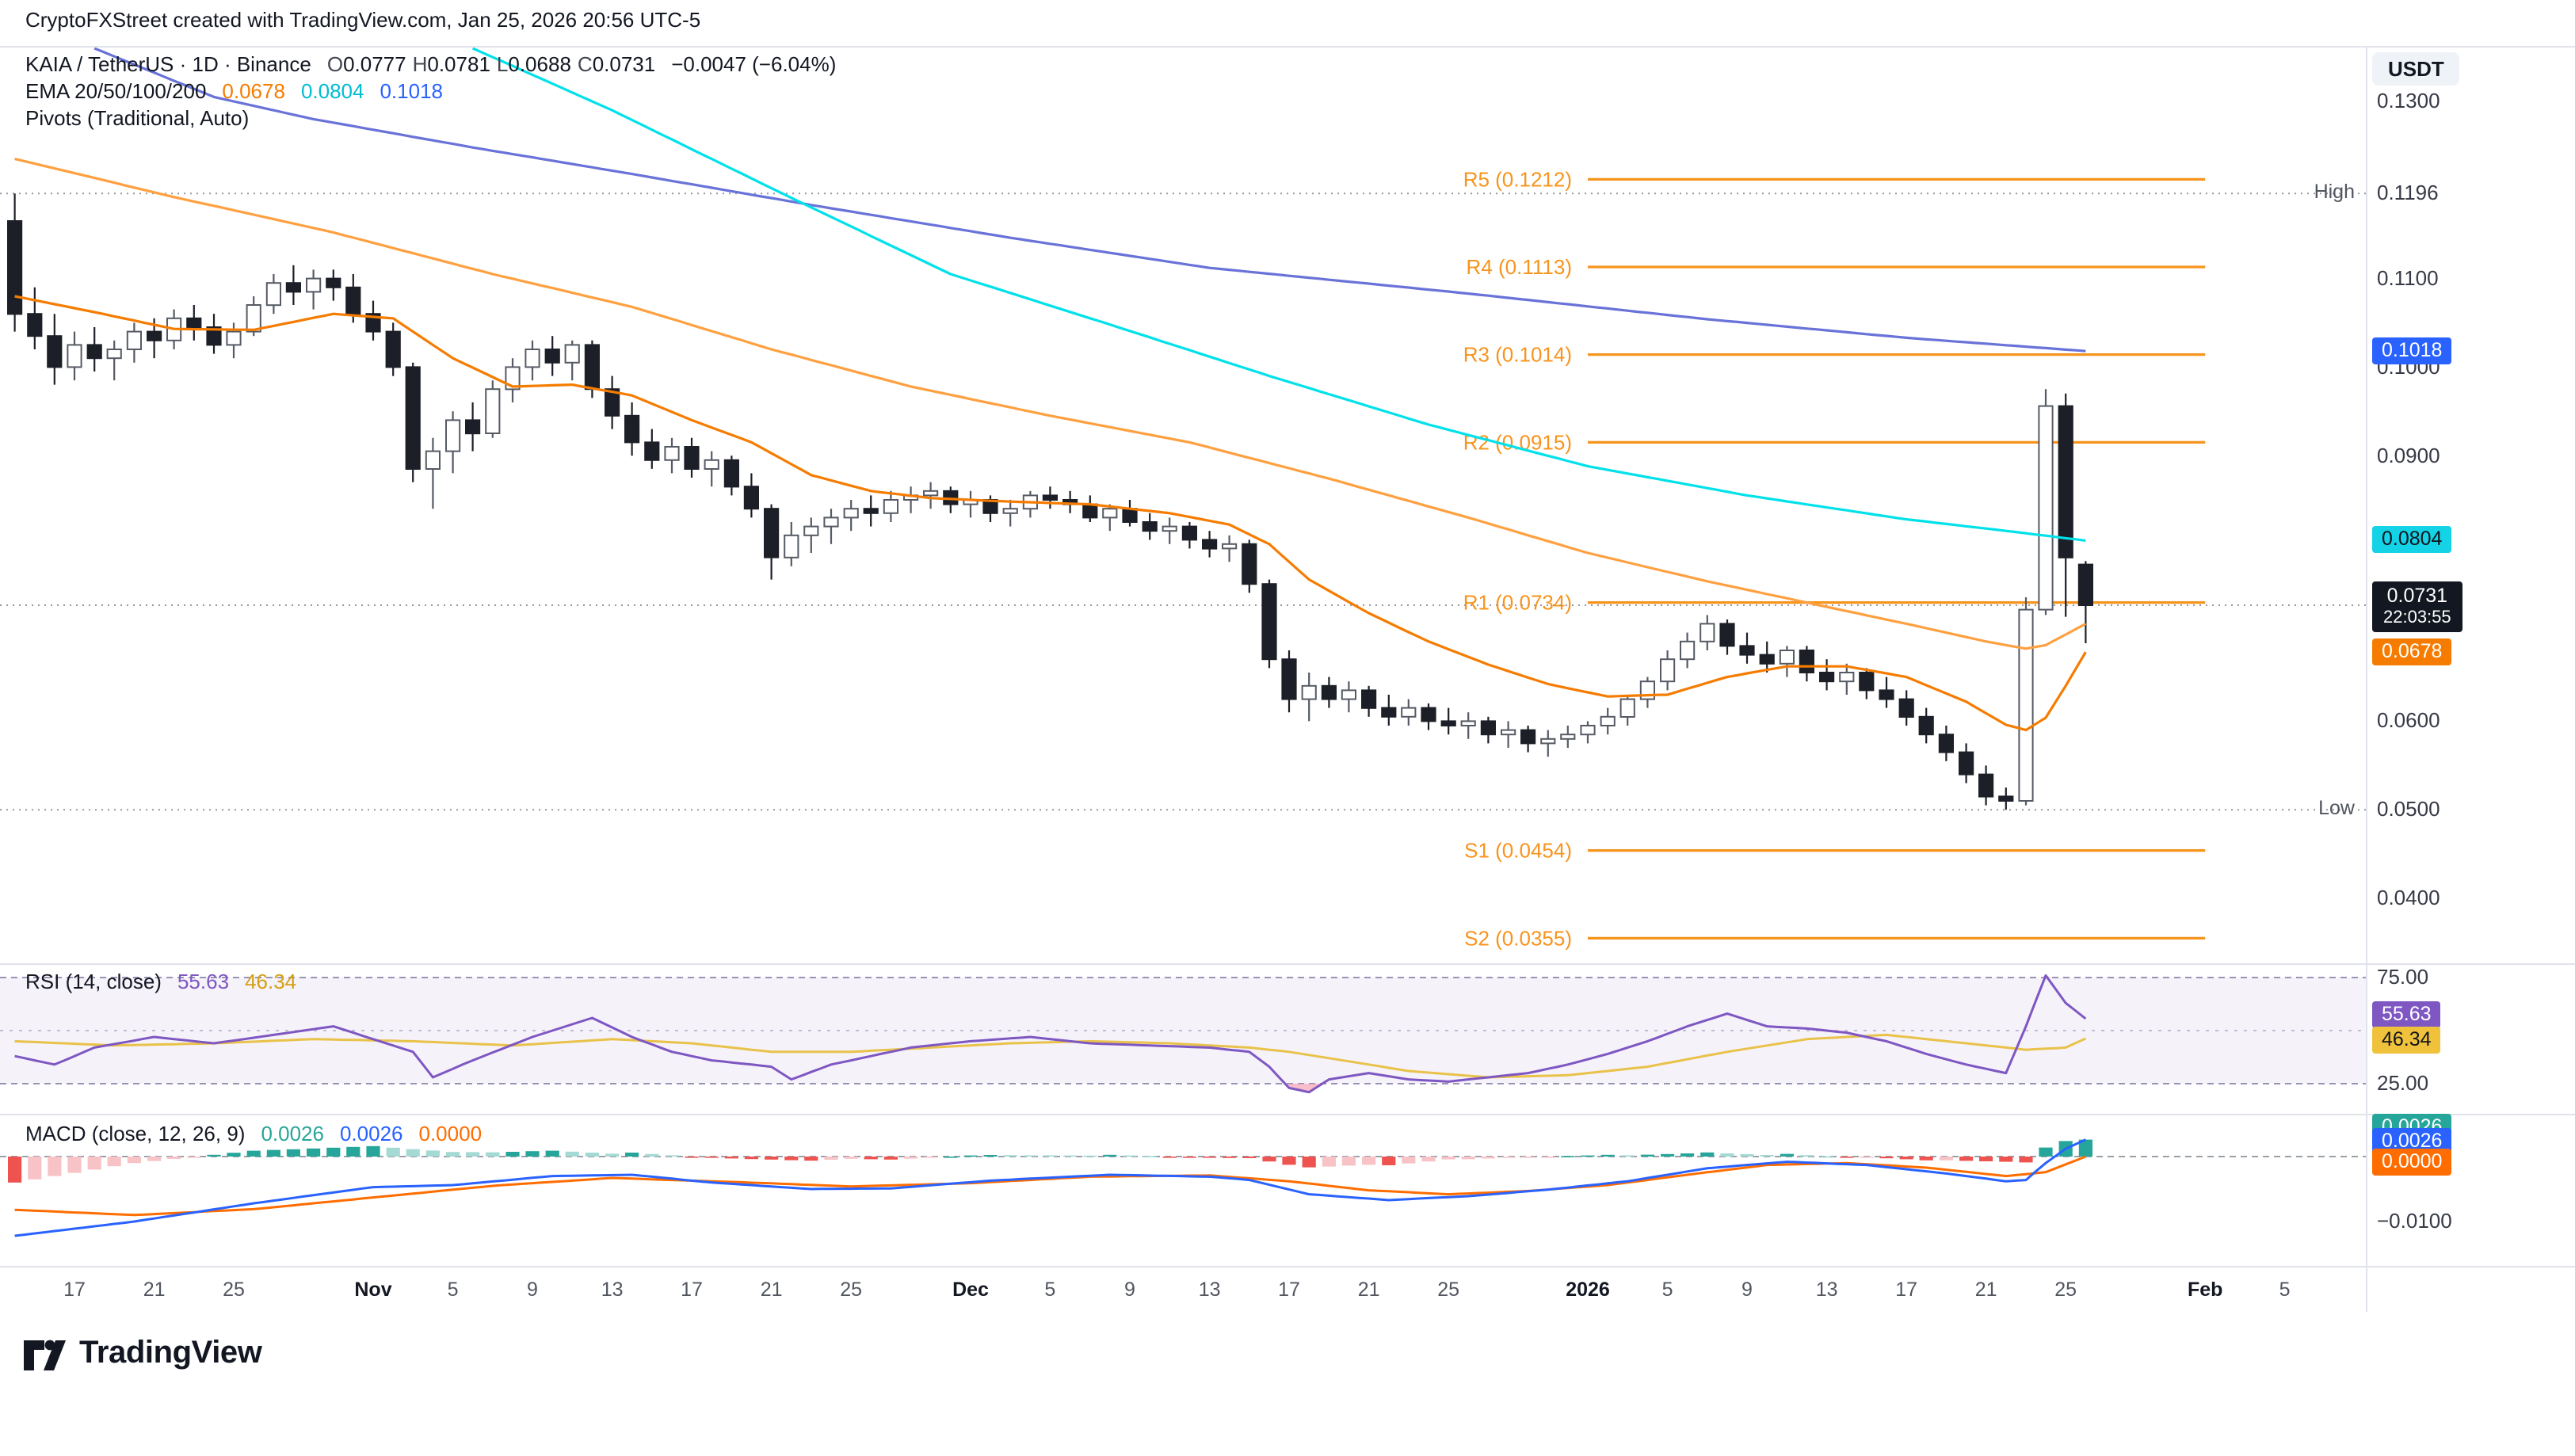  What do you see at coordinates (93, 981) in the screenshot?
I see `rsi-label: RSI (14, close)` at bounding box center [93, 981].